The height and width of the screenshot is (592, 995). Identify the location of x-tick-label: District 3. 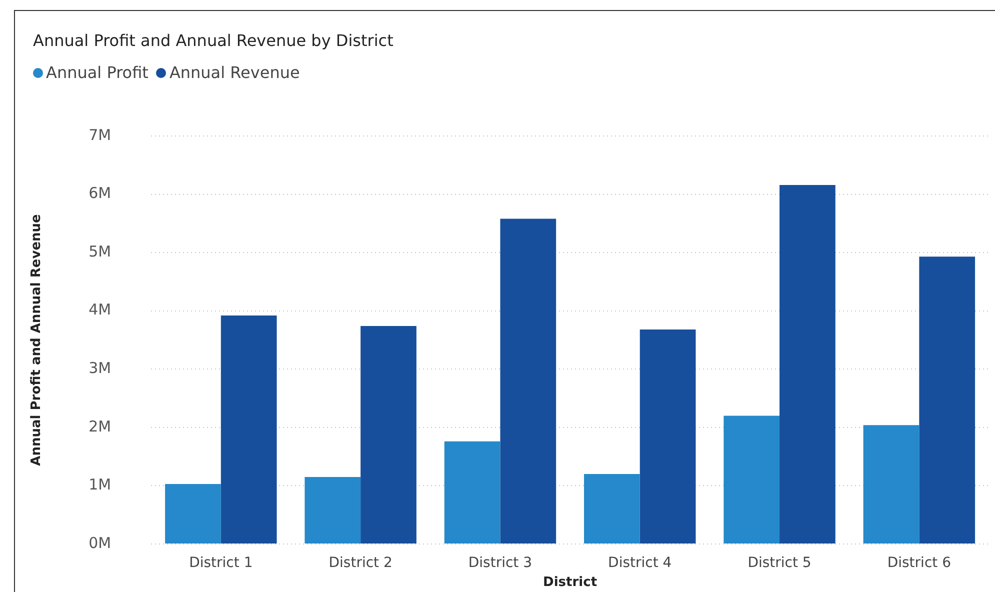
(500, 563).